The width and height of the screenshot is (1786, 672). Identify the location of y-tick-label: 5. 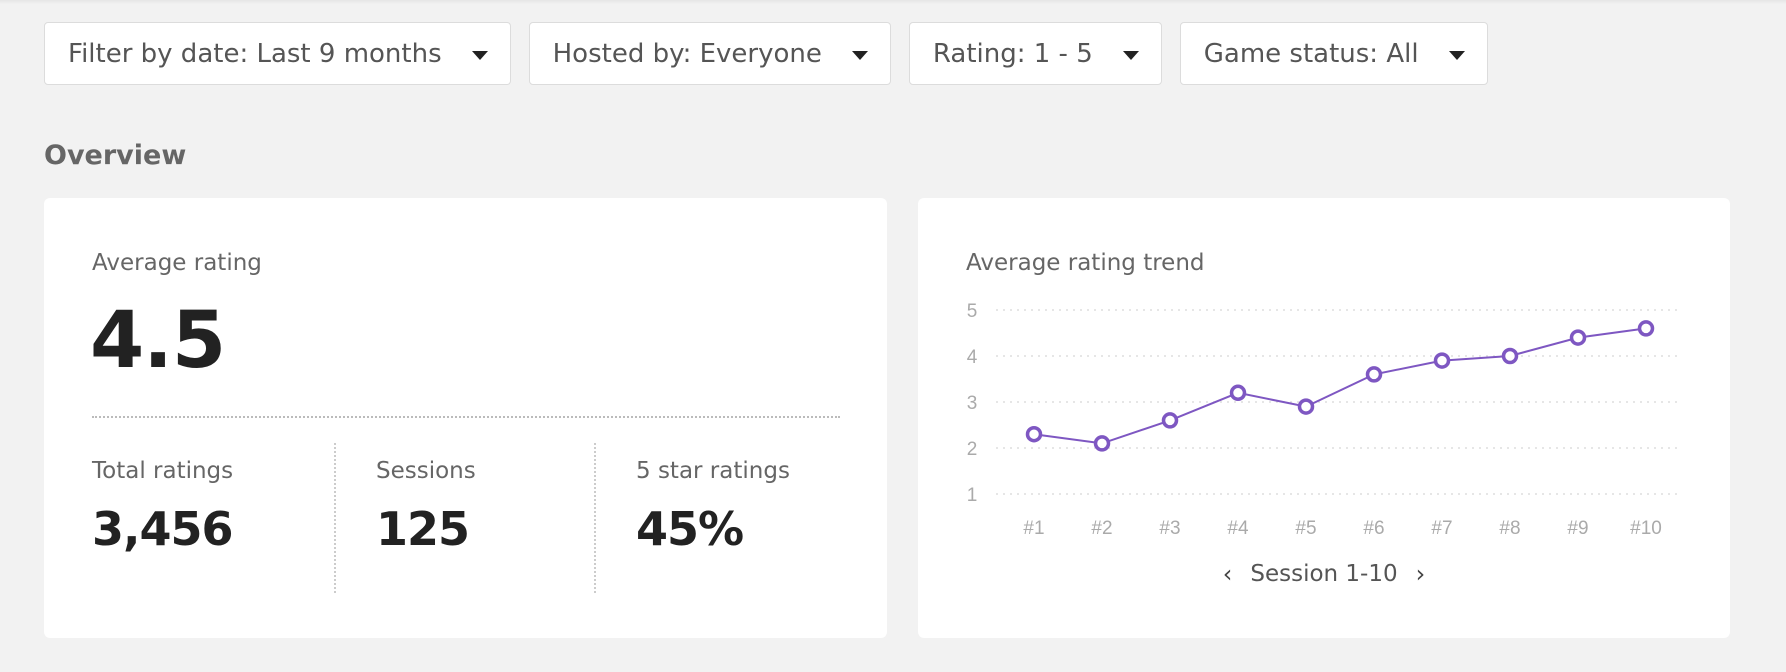
(972, 311).